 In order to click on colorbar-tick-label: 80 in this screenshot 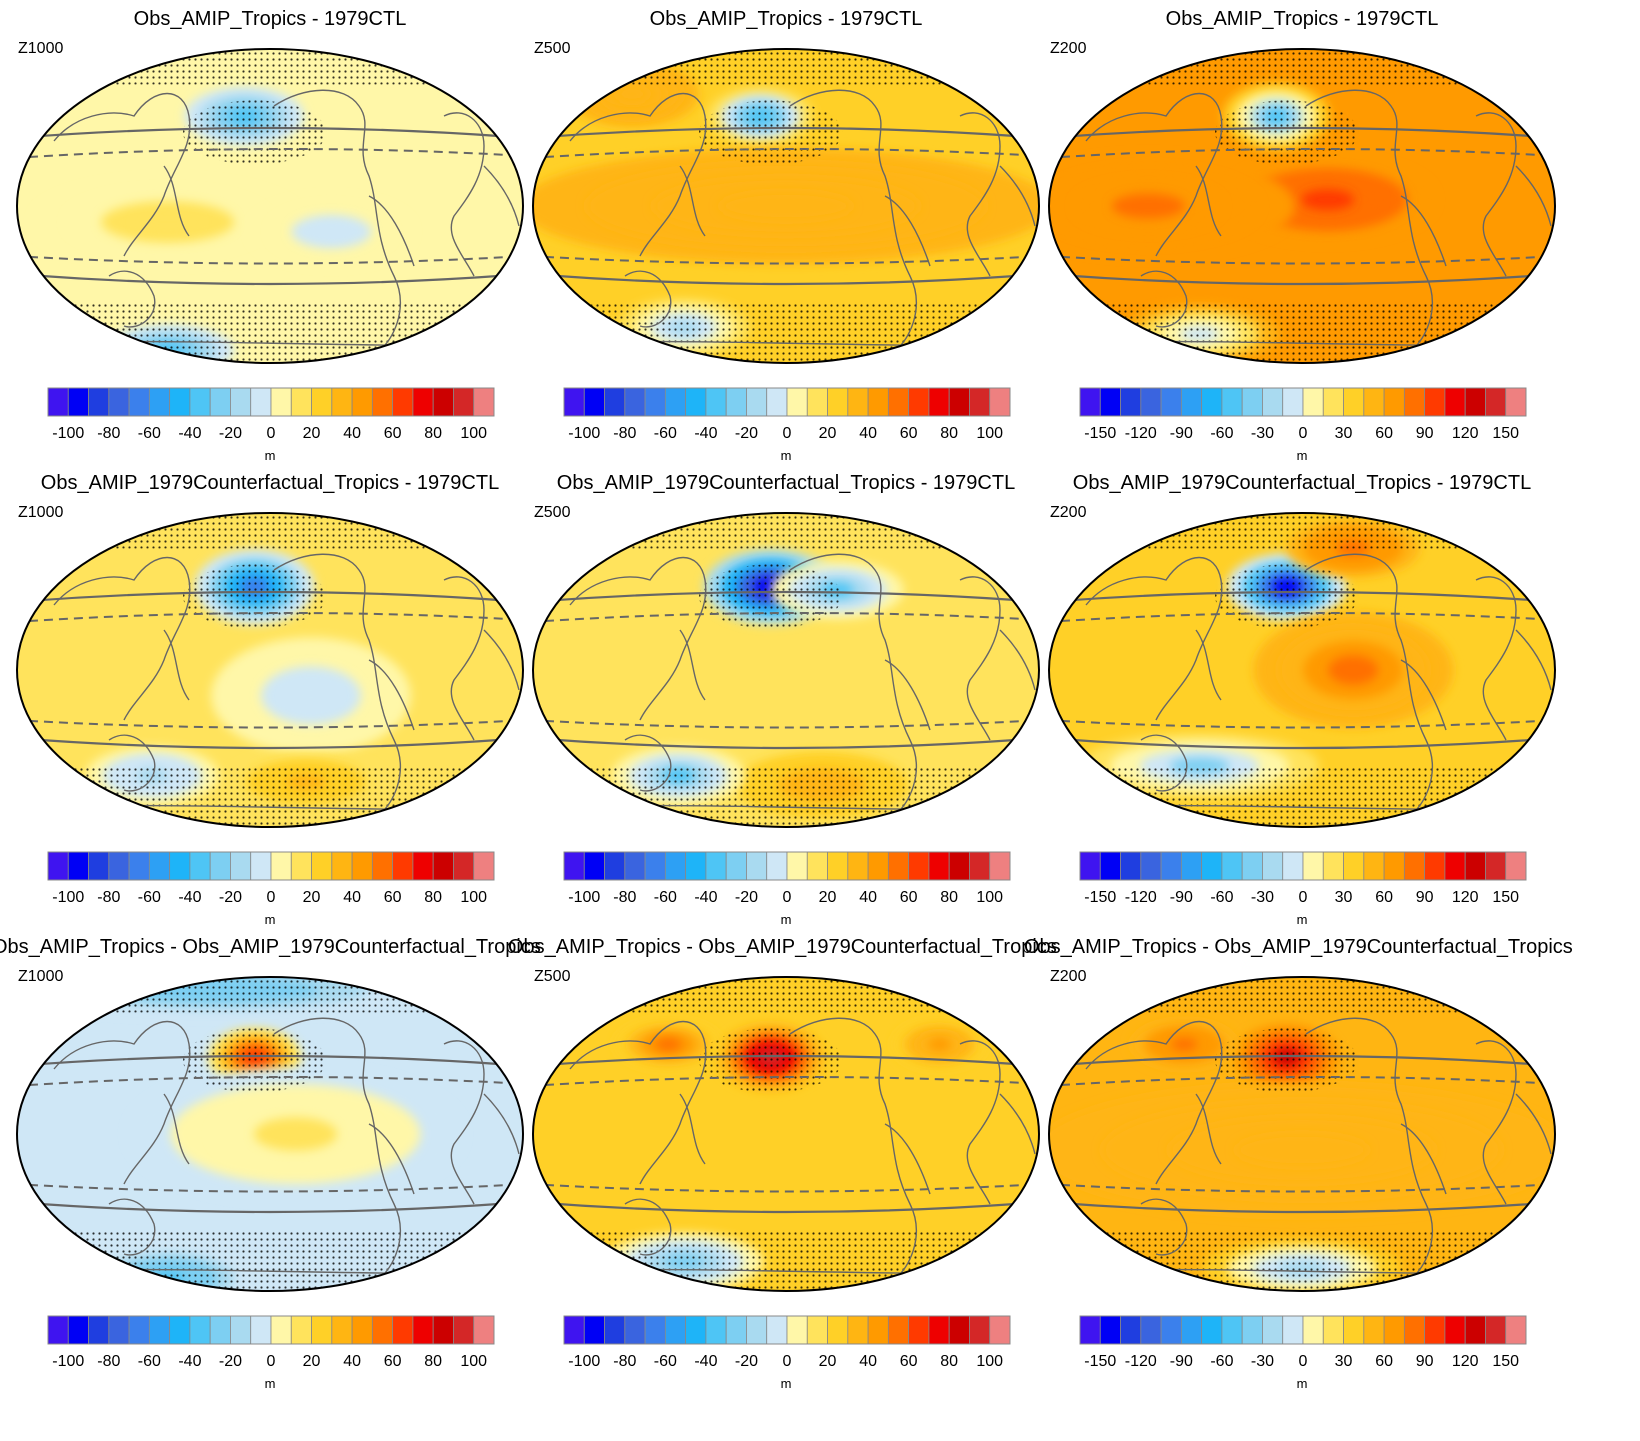, I will do `click(433, 433)`.